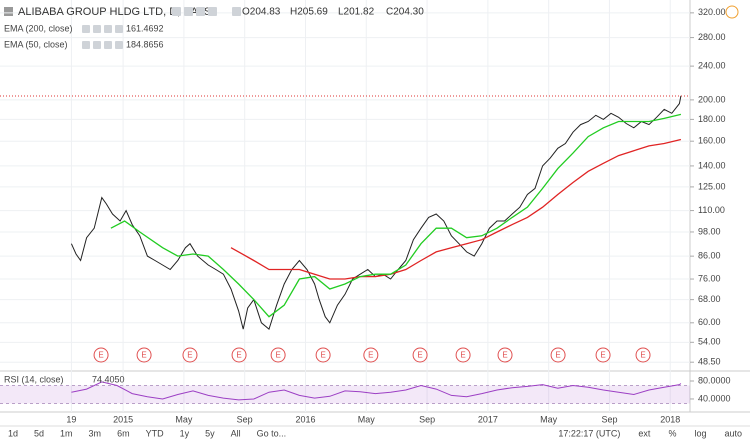 This screenshot has width=750, height=442. What do you see at coordinates (709, 299) in the screenshot?
I see `y-tick-label: 68.00` at bounding box center [709, 299].